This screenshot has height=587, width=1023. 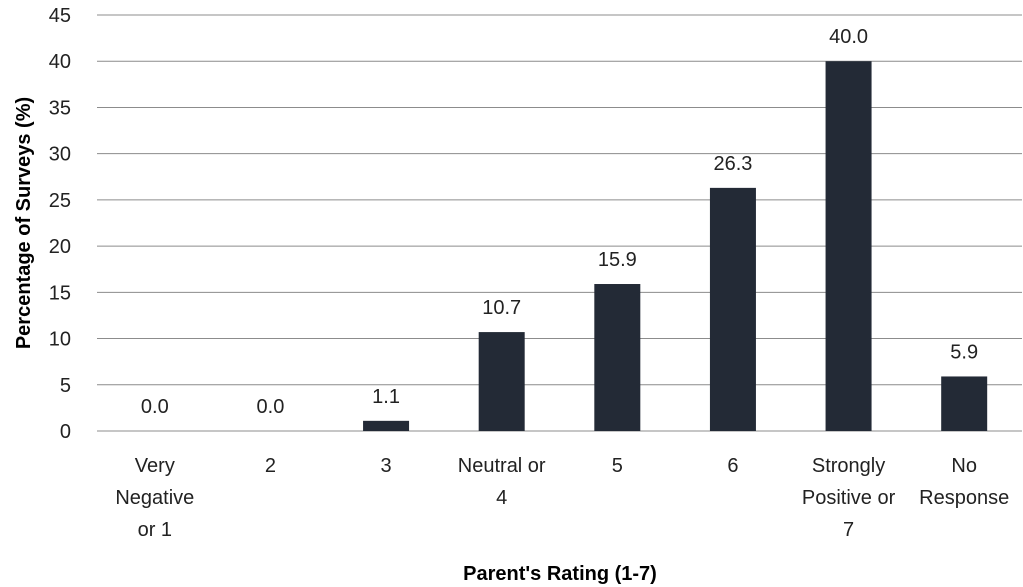 I want to click on data-label: 15.9, so click(x=617, y=260).